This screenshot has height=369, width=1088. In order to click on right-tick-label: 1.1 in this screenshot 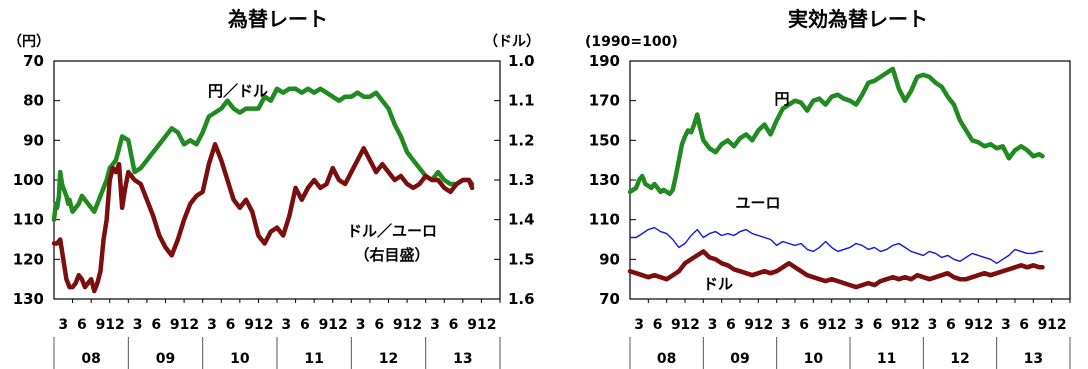, I will do `click(521, 101)`.